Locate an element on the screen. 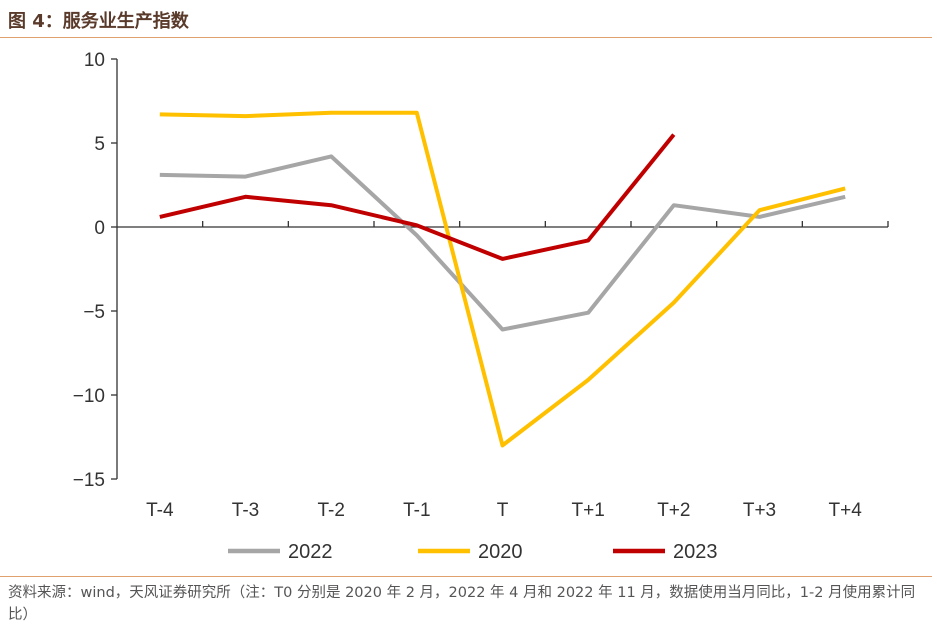 The height and width of the screenshot is (633, 937). top-divider is located at coordinates (466, 37).